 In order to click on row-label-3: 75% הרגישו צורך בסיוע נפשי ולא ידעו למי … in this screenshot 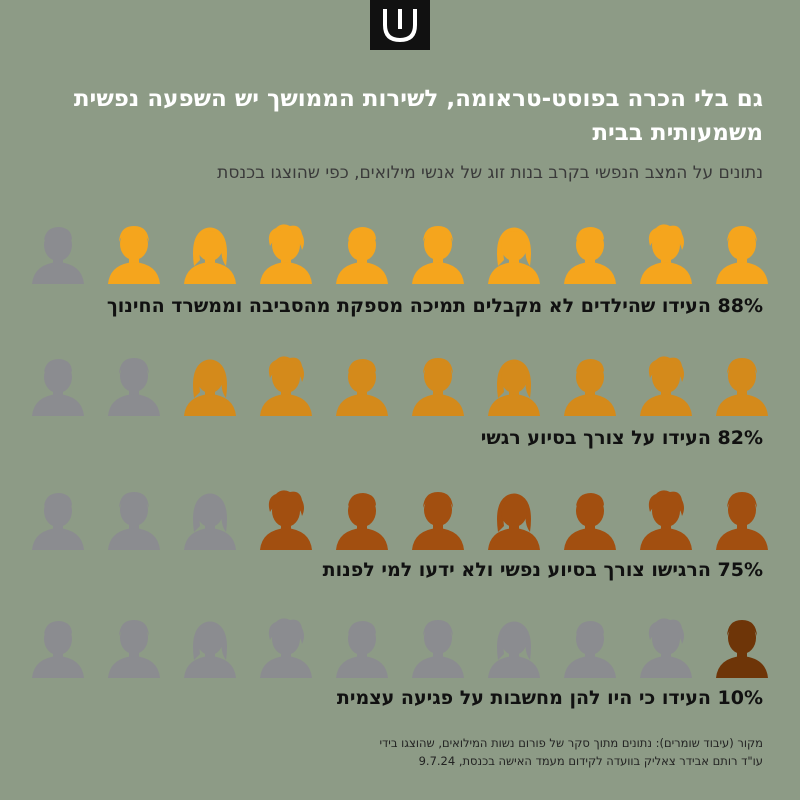, I will do `click(542, 570)`.